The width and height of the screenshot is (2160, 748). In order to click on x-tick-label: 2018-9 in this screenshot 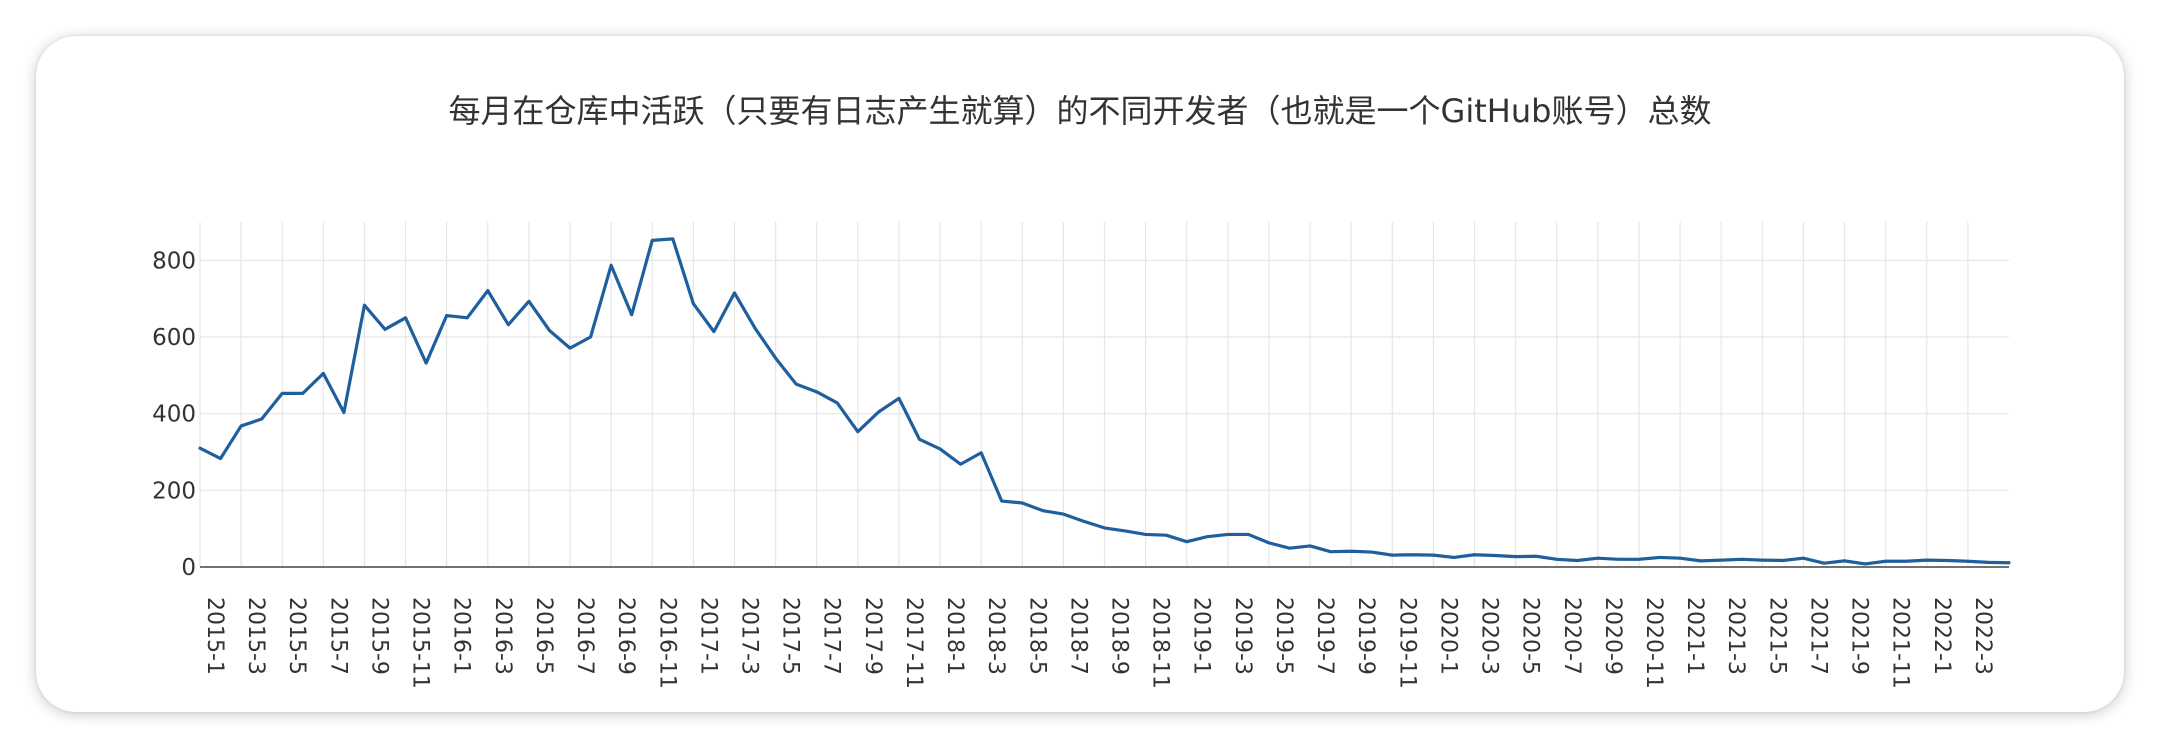, I will do `click(1119, 636)`.